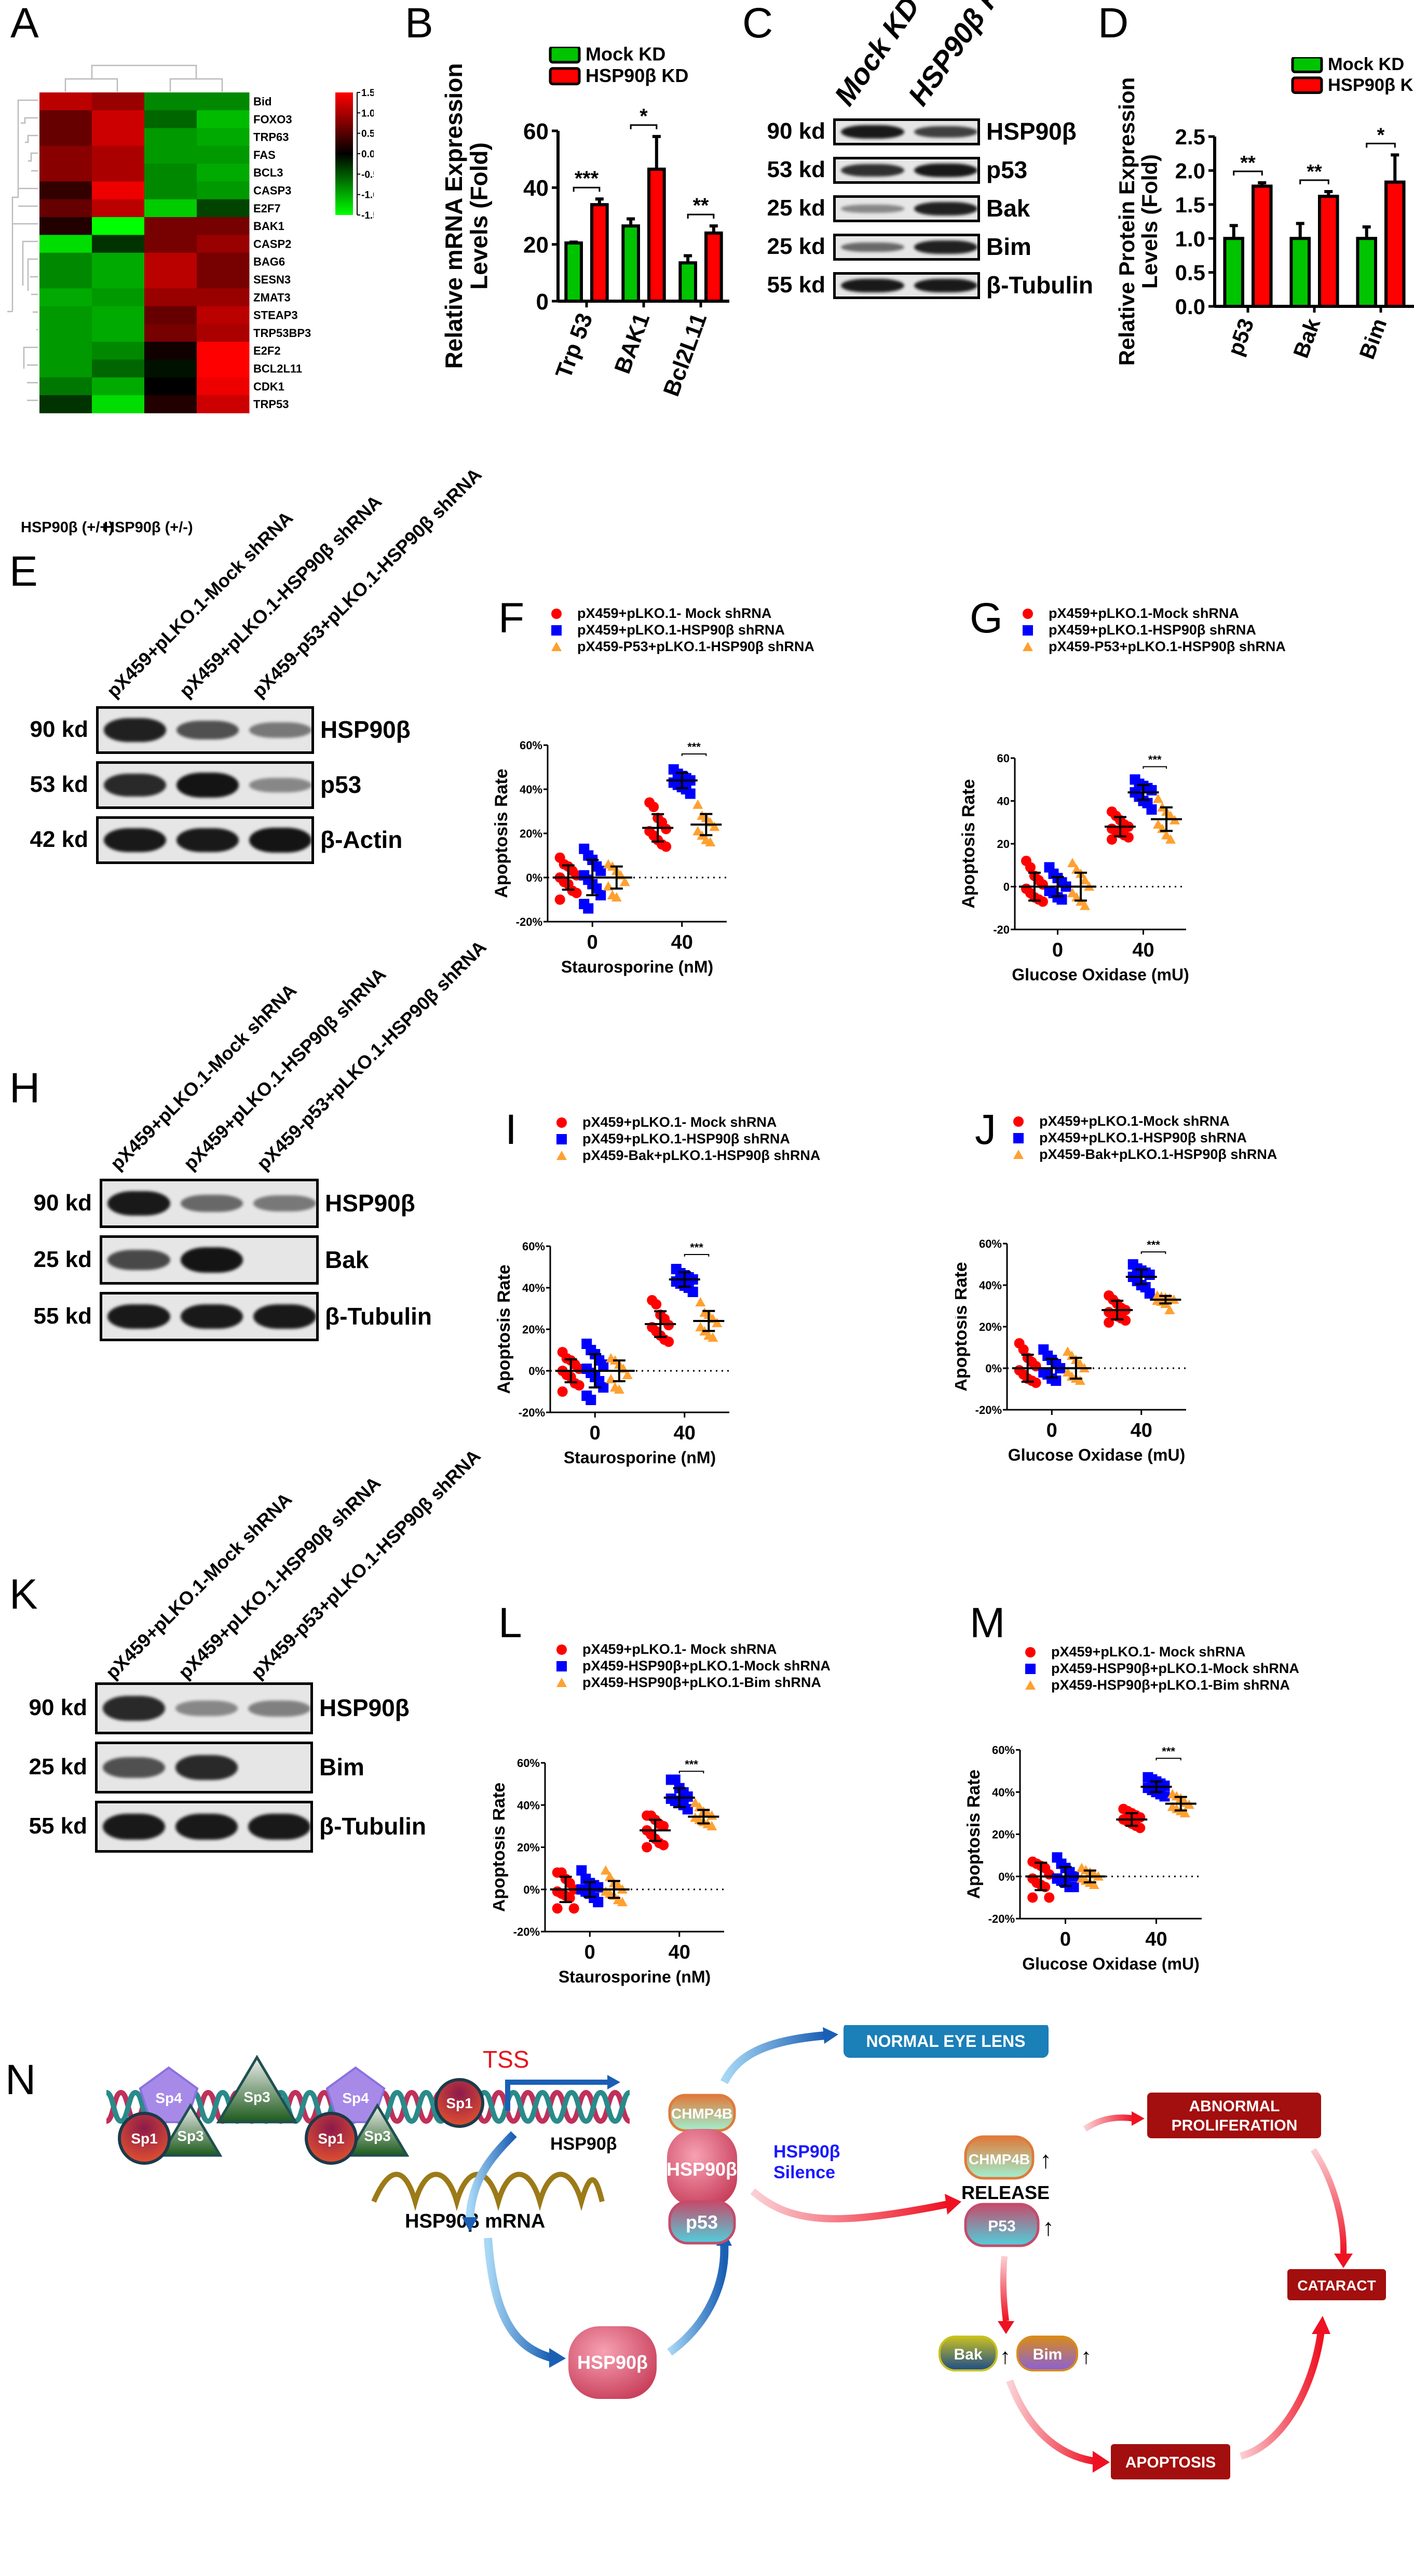 The height and width of the screenshot is (2576, 1414). What do you see at coordinates (272, 119) in the screenshot?
I see `heatmap-gene-label: FOXO3` at bounding box center [272, 119].